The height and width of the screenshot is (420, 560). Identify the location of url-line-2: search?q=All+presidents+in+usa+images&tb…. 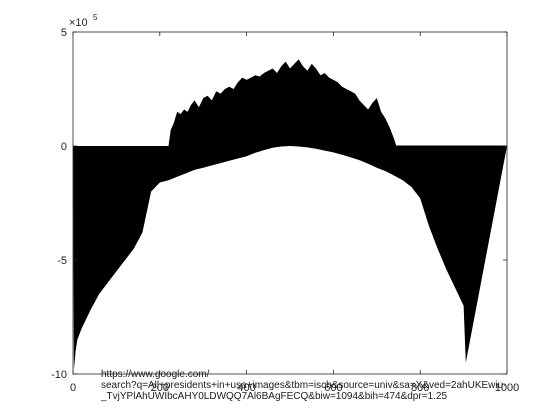
(304, 385).